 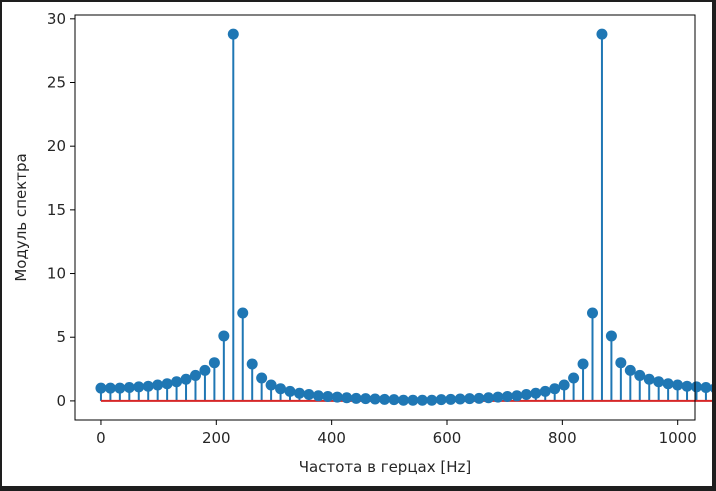 I want to click on y-tick-label: 10, so click(x=56, y=274).